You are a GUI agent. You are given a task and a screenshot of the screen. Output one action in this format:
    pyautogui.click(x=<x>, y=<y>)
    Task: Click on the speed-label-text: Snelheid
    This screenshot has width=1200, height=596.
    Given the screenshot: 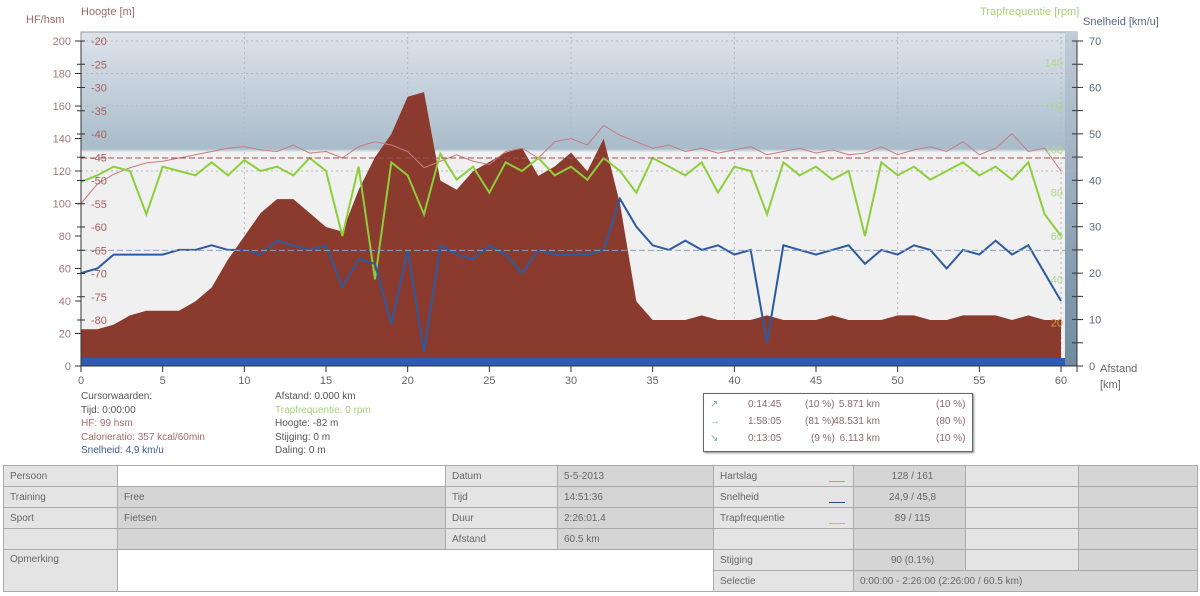 What is the action you would take?
    pyautogui.click(x=739, y=497)
    